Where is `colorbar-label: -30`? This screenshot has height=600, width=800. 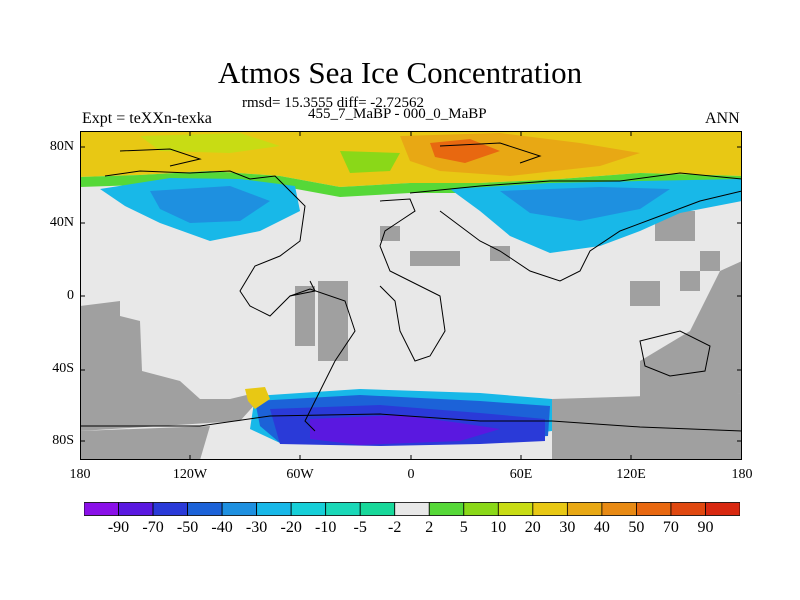
colorbar-label: -30 is located at coordinates (256, 527).